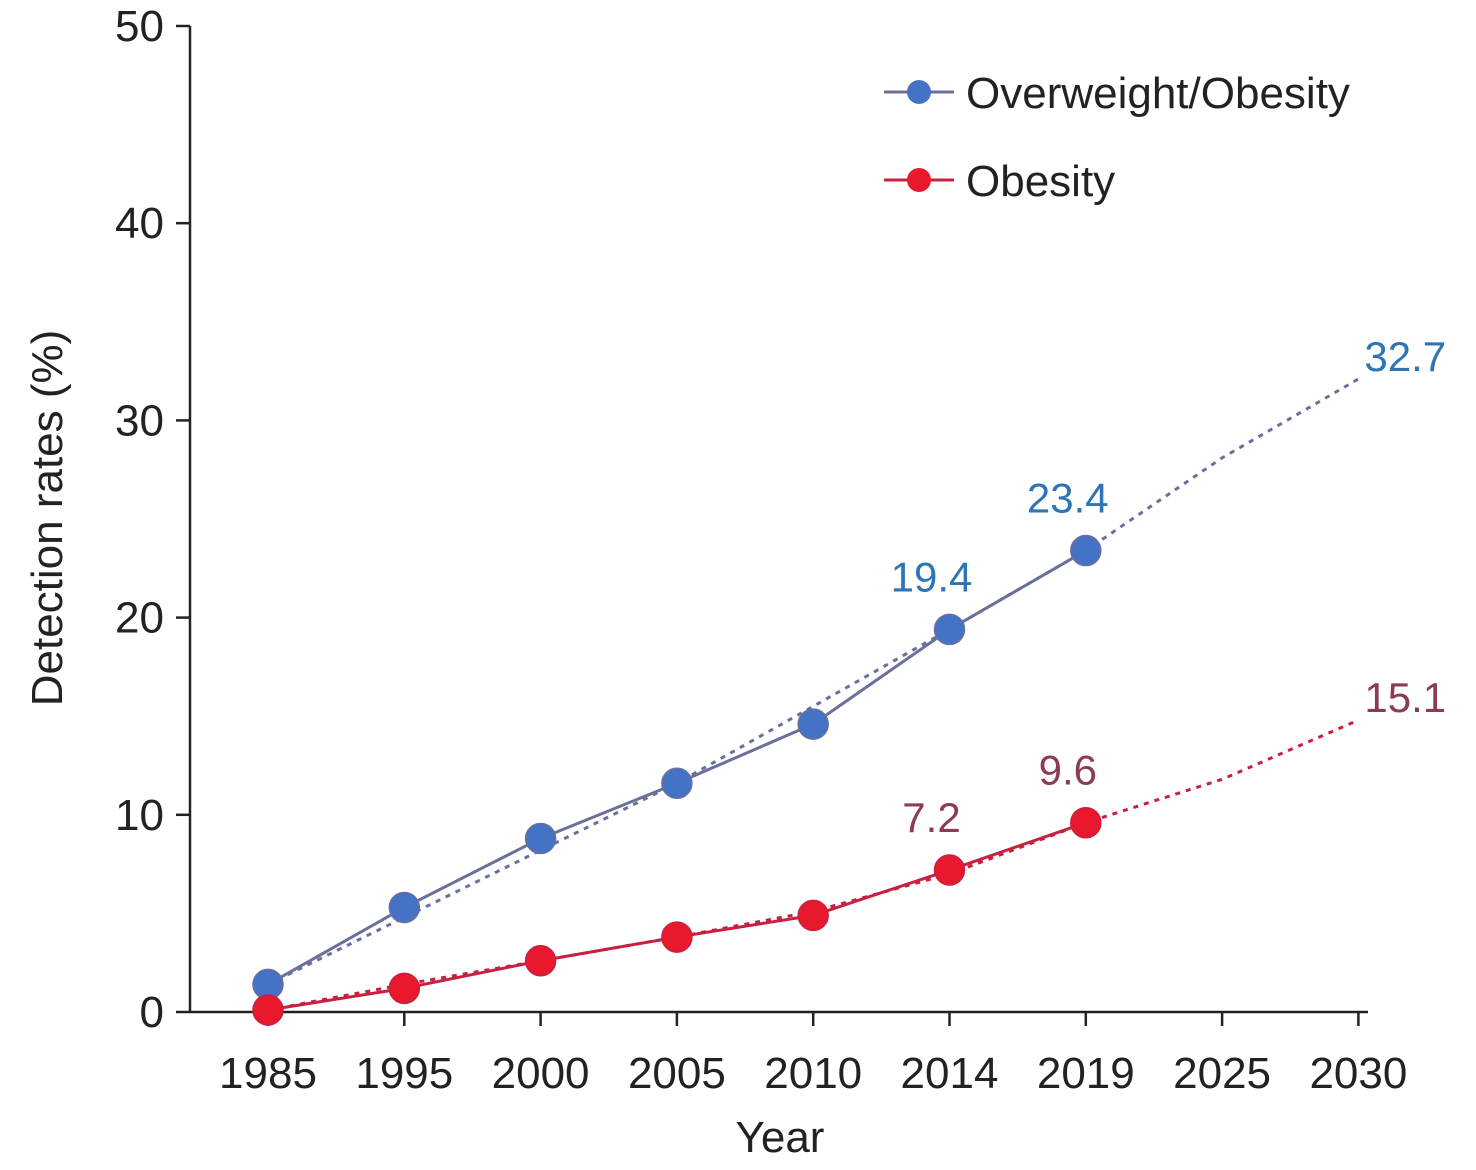  Describe the element at coordinates (139, 618) in the screenshot. I see `y-tick-label: 20` at that location.